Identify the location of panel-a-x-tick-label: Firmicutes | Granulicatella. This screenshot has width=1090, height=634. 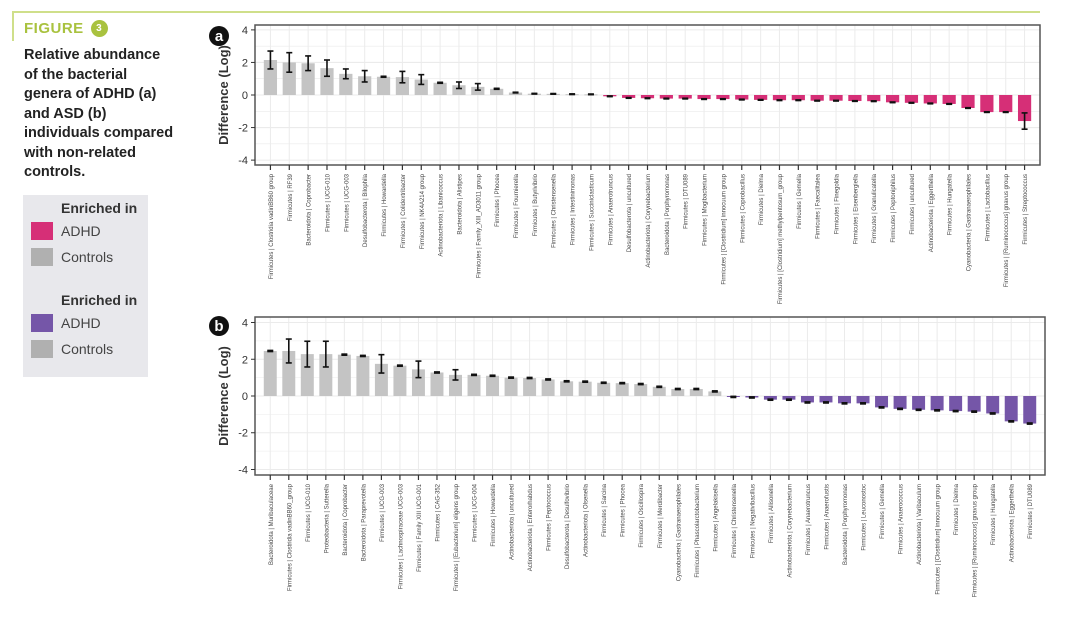
(875, 208).